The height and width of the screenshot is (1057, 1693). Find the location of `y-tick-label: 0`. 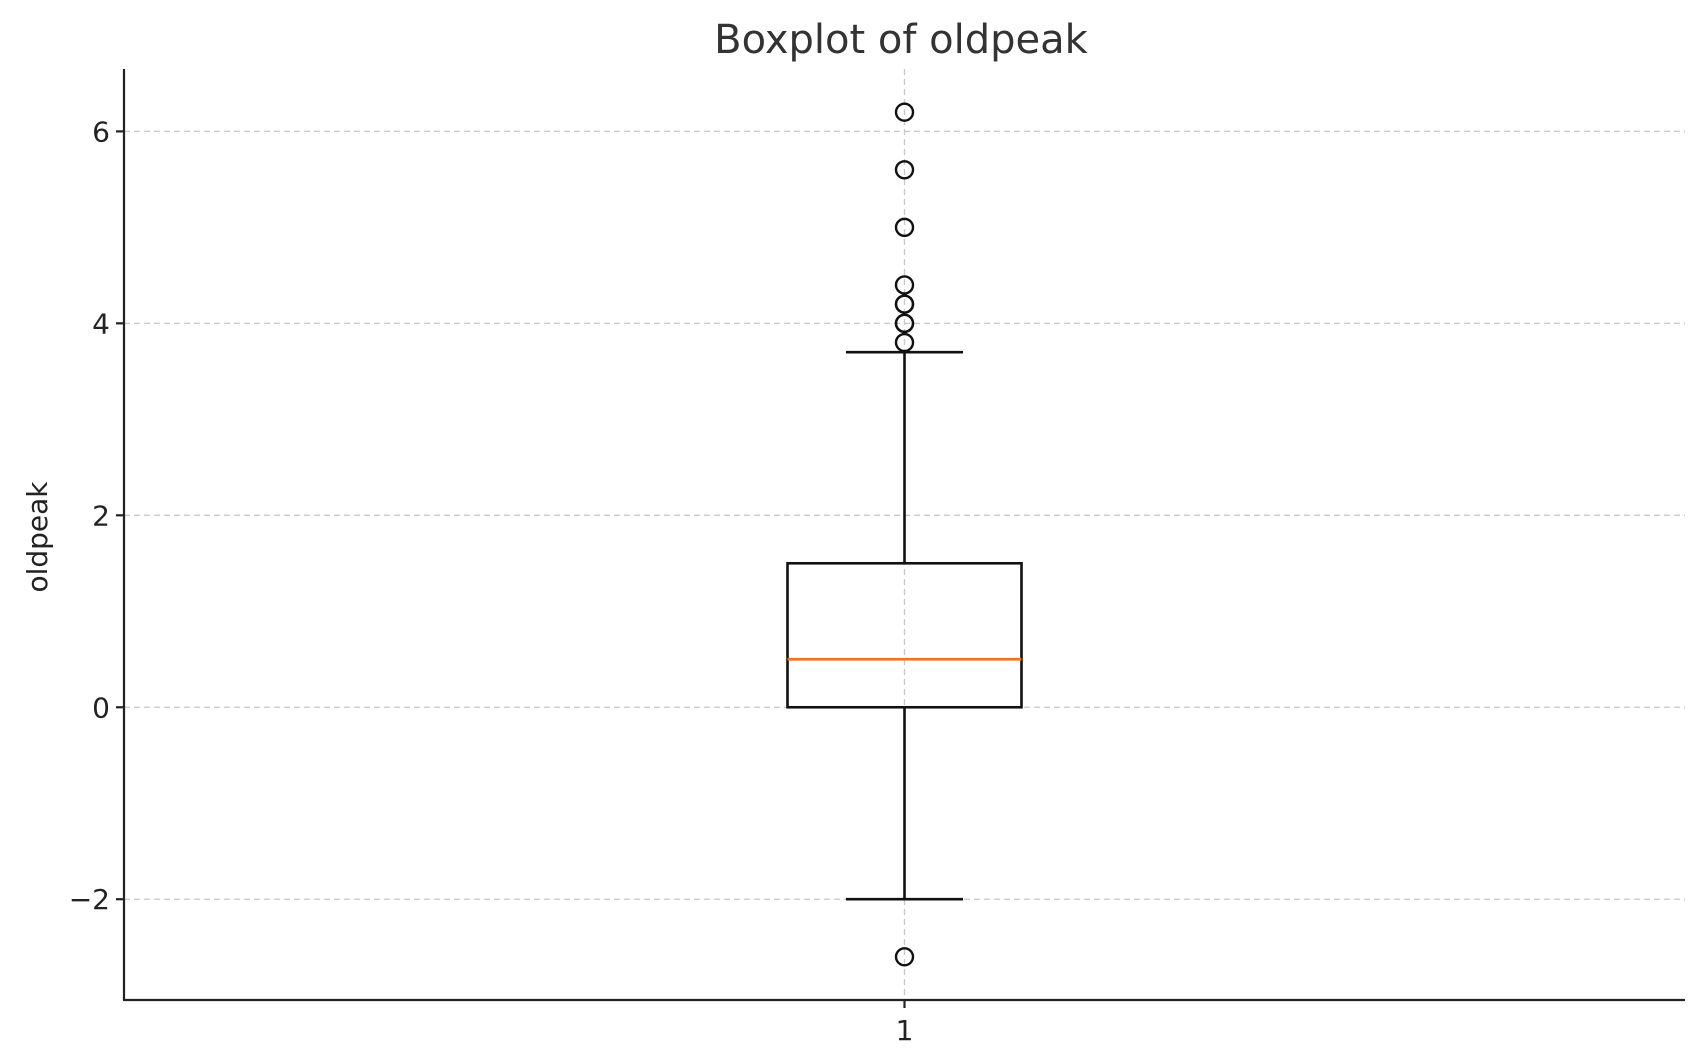

y-tick-label: 0 is located at coordinates (101, 707).